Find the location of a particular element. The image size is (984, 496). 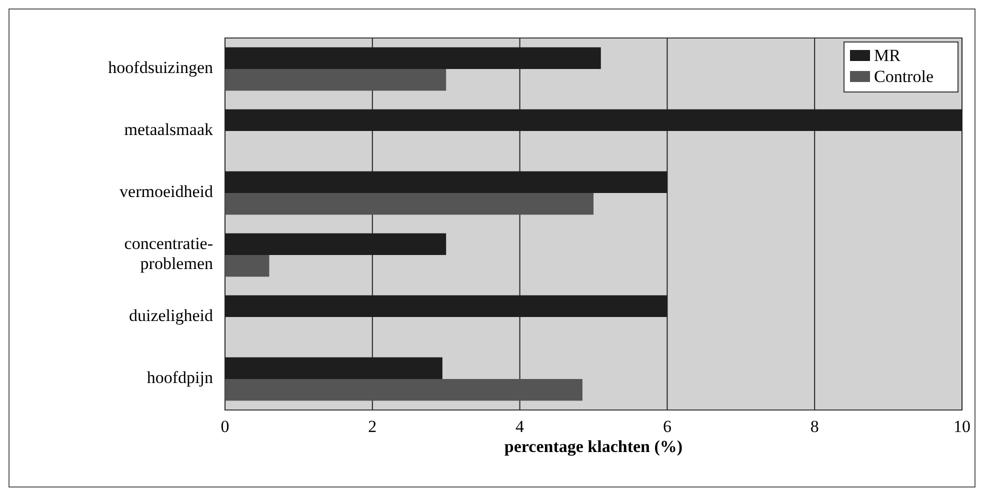

legend-label: MR is located at coordinates (888, 55).